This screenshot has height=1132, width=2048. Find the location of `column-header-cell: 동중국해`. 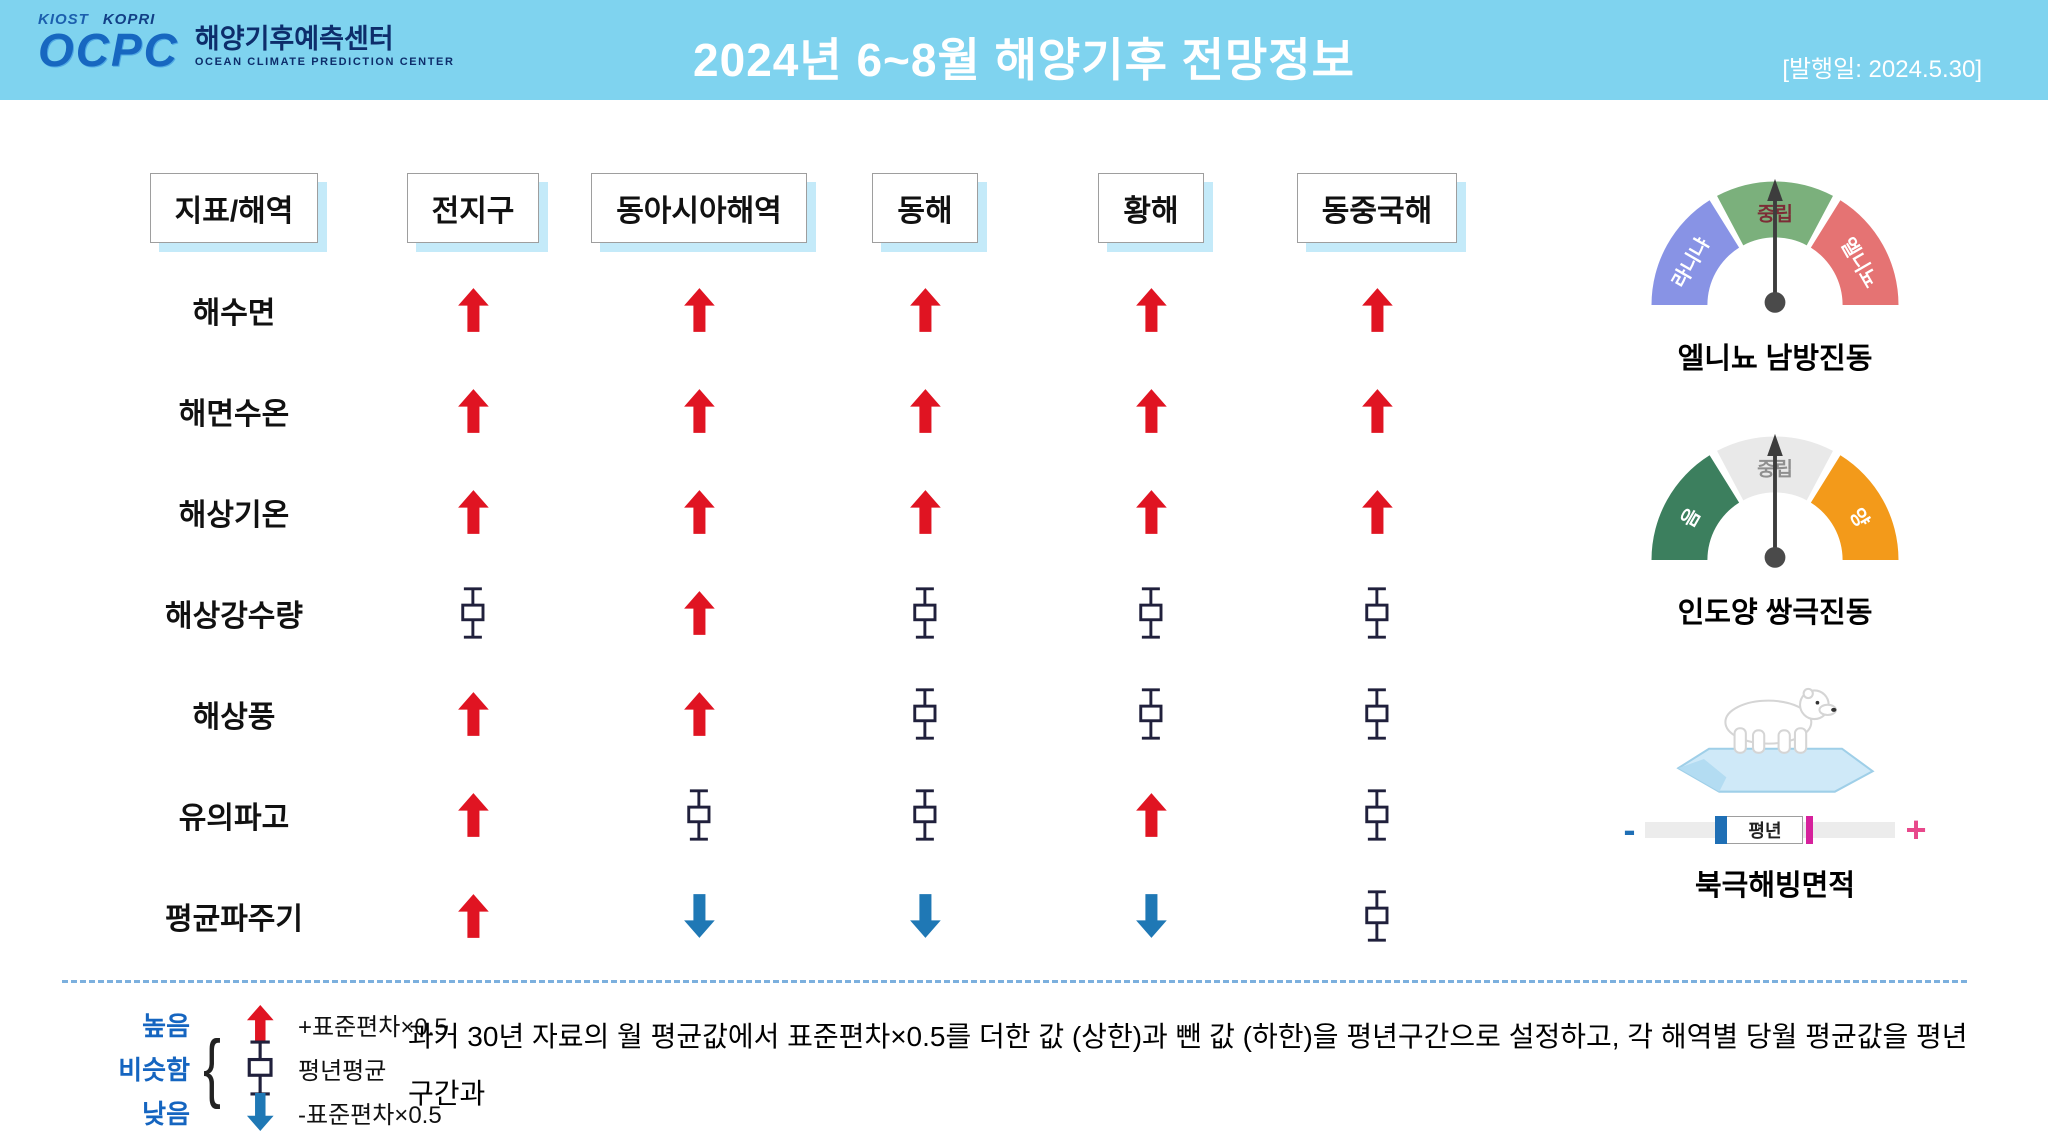

column-header-cell: 동중국해 is located at coordinates (1377, 208).